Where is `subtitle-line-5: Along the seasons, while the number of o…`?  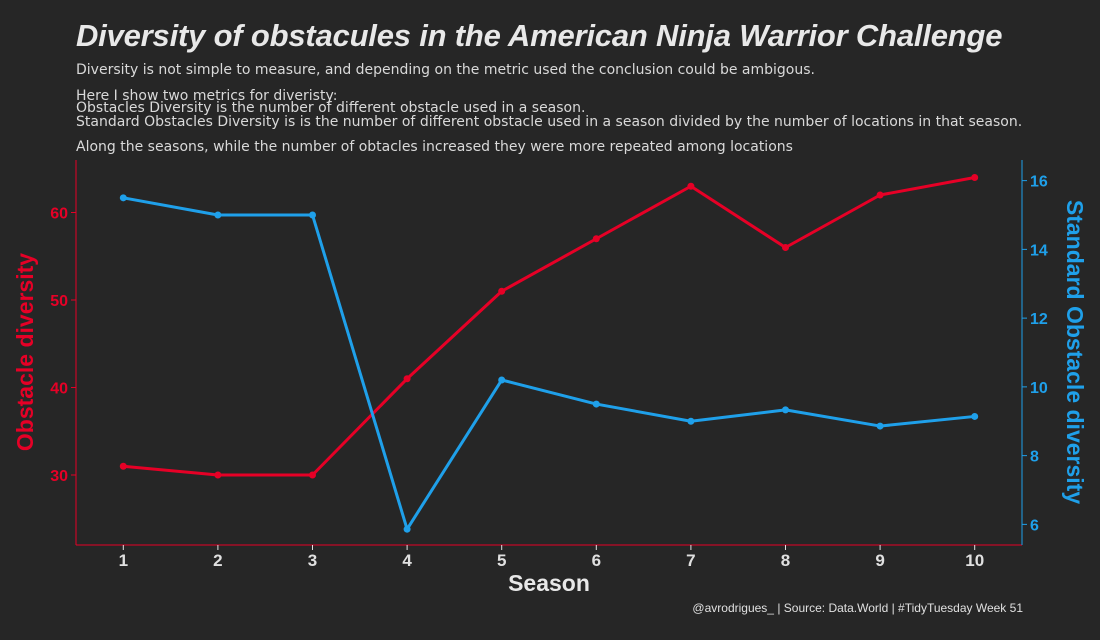 subtitle-line-5: Along the seasons, while the number of o… is located at coordinates (434, 147).